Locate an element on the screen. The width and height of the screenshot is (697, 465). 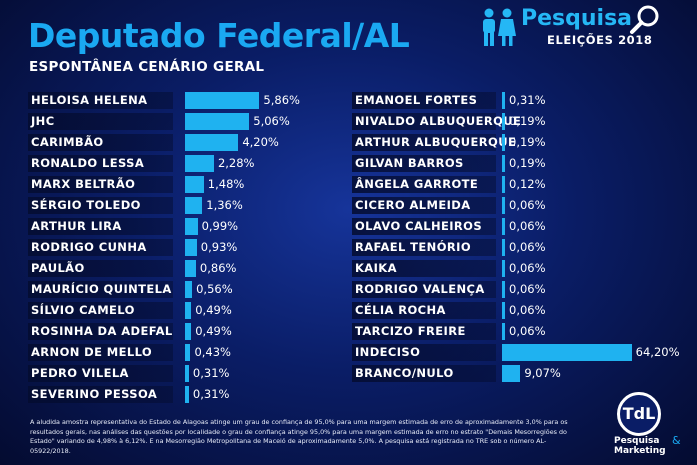
category-label: SÉRGIO TOLEDO is located at coordinates (100, 205).